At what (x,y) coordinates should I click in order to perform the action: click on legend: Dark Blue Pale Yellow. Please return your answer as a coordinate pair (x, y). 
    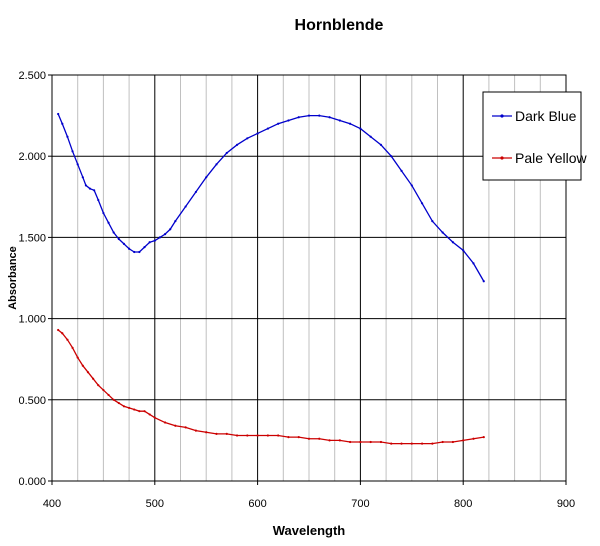
    Looking at the image, I should click on (535, 136).